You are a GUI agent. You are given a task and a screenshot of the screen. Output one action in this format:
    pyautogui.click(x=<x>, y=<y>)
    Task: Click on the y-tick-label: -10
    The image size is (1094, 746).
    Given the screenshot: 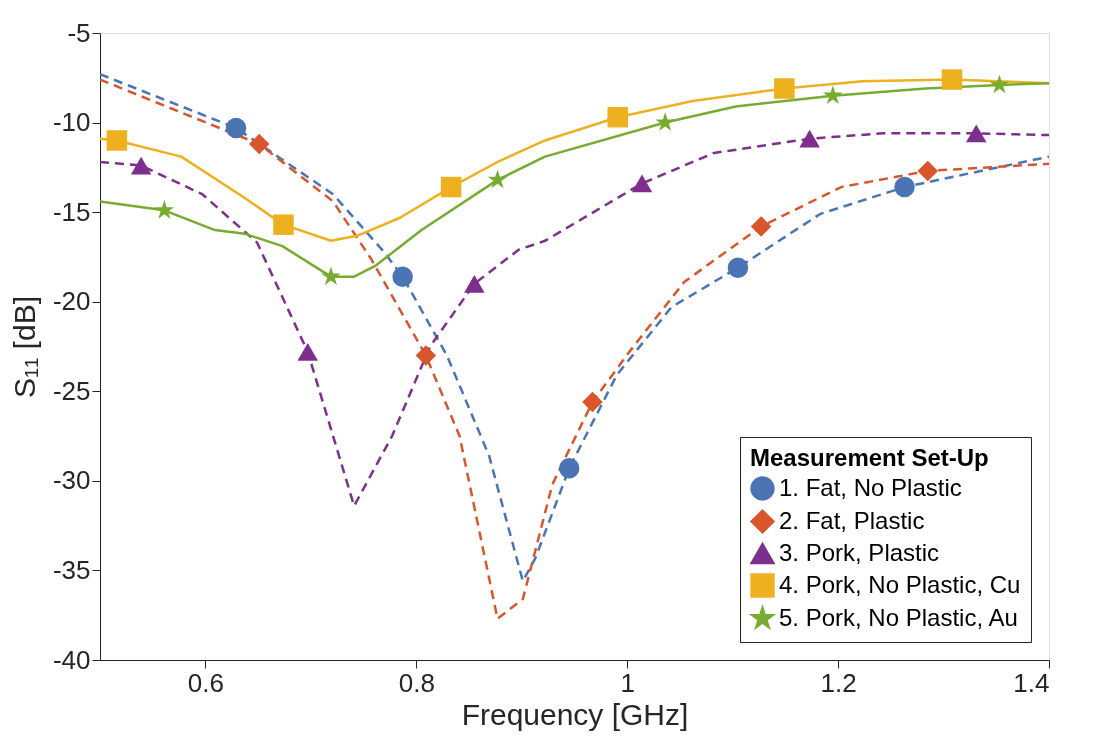 What is the action you would take?
    pyautogui.click(x=71, y=122)
    